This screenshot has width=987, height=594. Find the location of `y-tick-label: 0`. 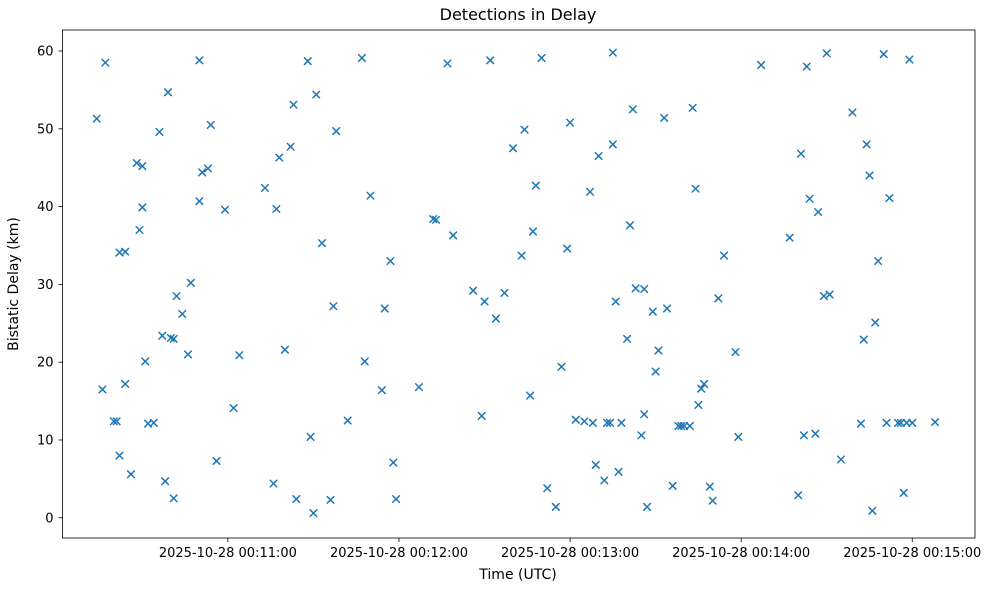

y-tick-label: 0 is located at coordinates (49, 518).